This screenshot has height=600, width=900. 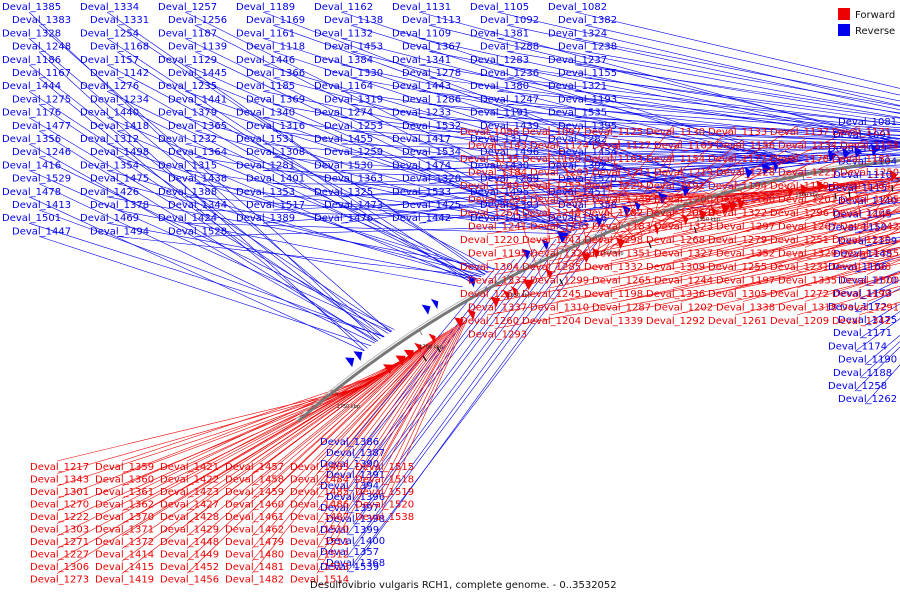 What do you see at coordinates (124, 505) in the screenshot?
I see `forward-gene-label: Deval_1362` at bounding box center [124, 505].